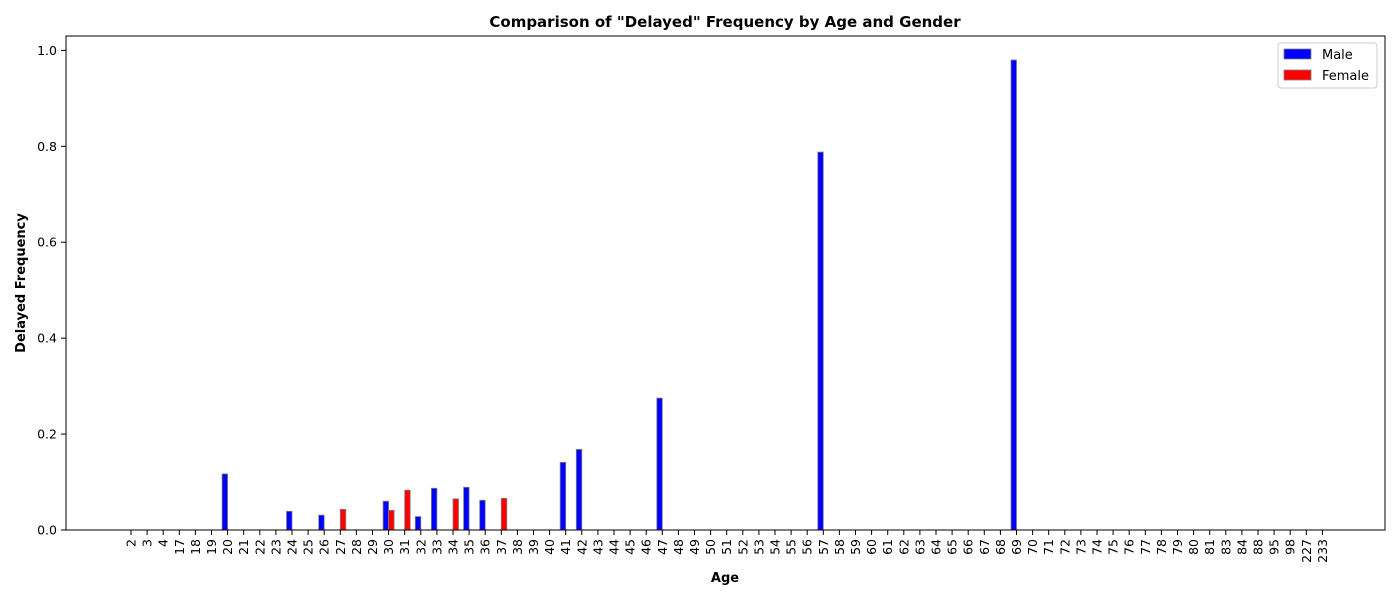  Describe the element at coordinates (453, 547) in the screenshot. I see `x-tick-label: 34` at that location.